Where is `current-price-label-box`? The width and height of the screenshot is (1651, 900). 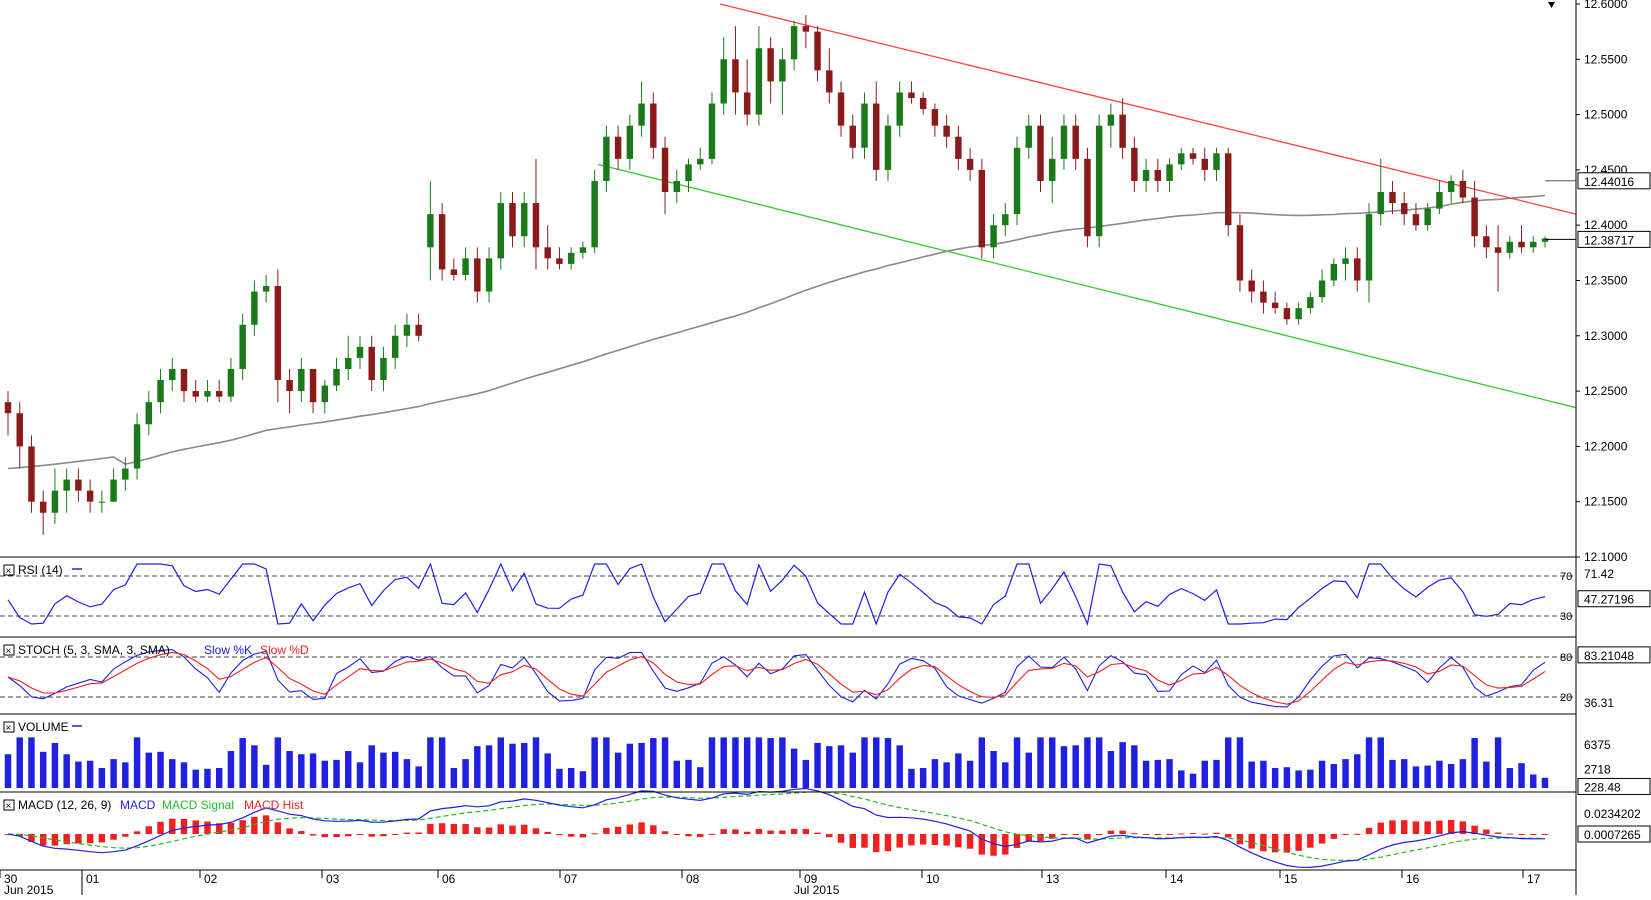
current-price-label-box is located at coordinates (1614, 239).